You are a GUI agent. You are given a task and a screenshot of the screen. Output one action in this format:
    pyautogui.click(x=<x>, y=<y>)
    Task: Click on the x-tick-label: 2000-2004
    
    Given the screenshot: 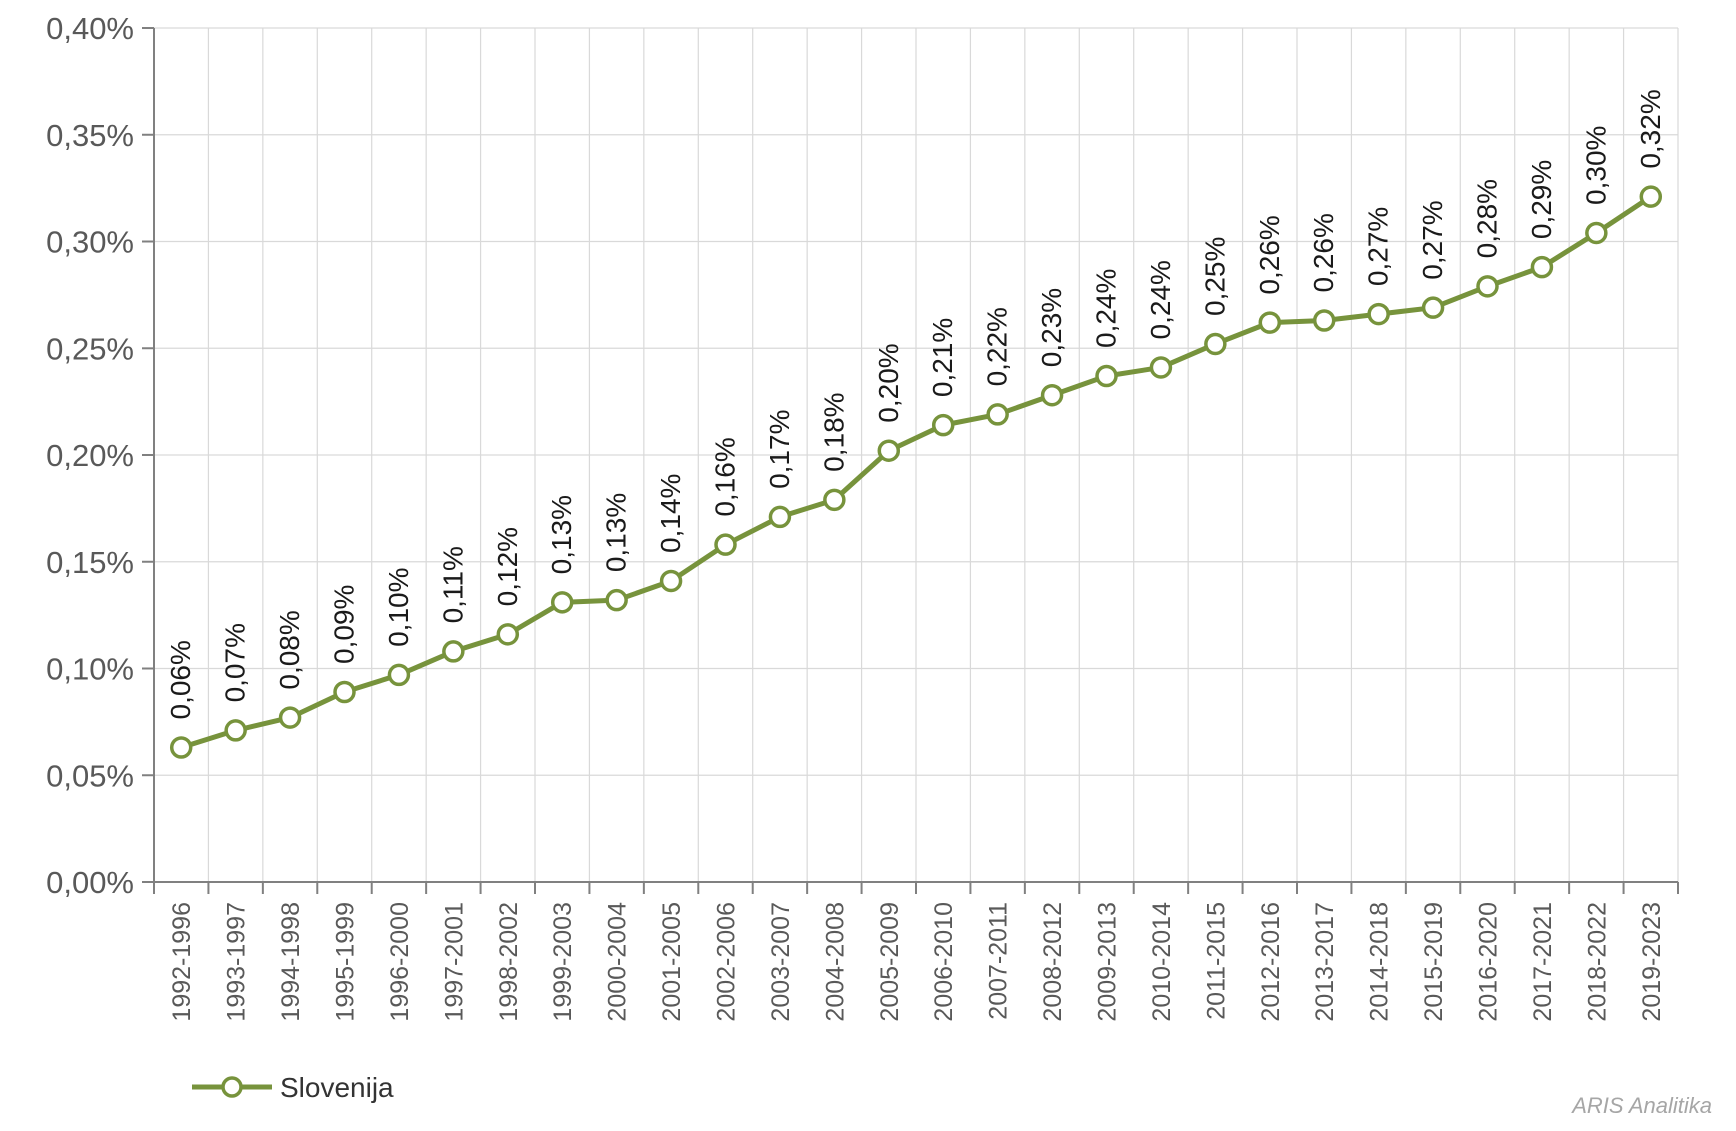 What is the action you would take?
    pyautogui.click(x=618, y=962)
    